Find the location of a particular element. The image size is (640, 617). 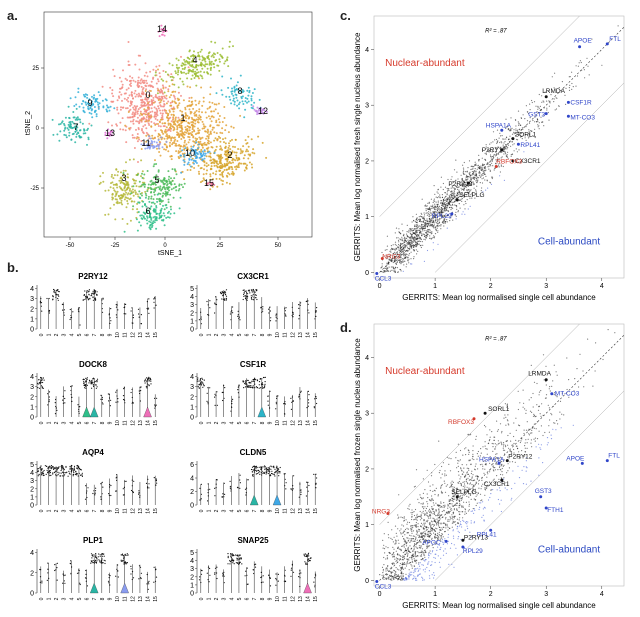

gene-label-lrmda: LRMDA is located at coordinates (553, 91).